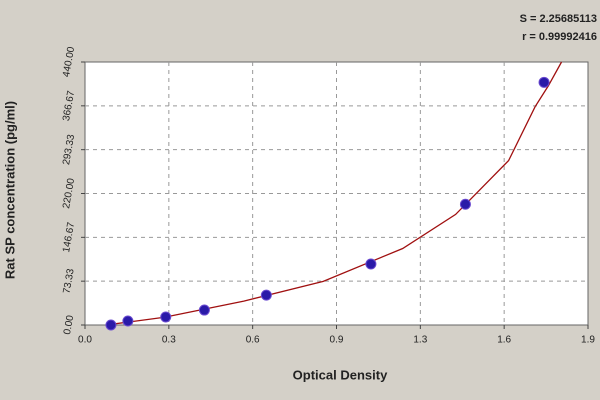 The height and width of the screenshot is (400, 600). Describe the element at coordinates (85, 340) in the screenshot. I see `x-tick-label: 0.0` at that location.